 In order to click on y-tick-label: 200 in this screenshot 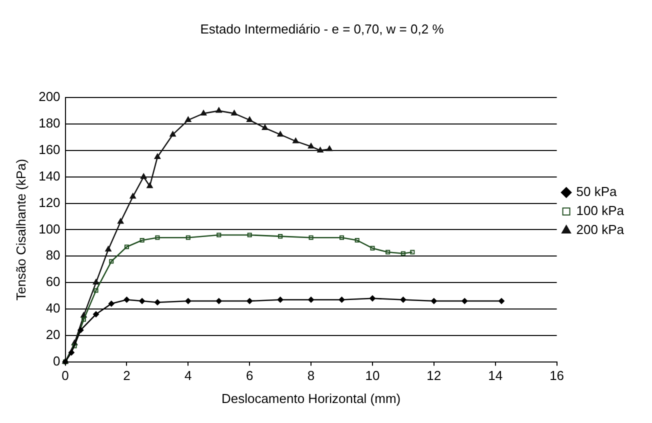, I will do `click(49, 96)`.